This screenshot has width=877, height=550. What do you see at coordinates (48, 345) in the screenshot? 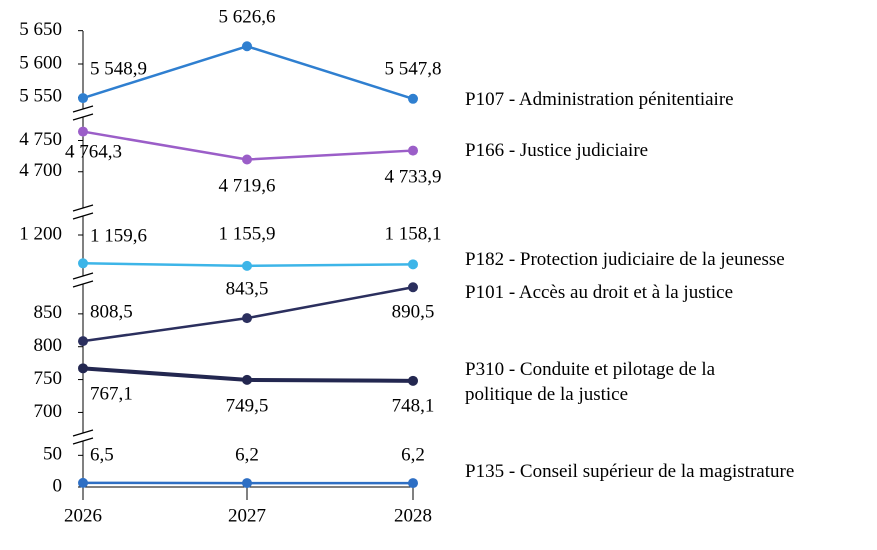
I see `y-tick-label: 800` at bounding box center [48, 345].